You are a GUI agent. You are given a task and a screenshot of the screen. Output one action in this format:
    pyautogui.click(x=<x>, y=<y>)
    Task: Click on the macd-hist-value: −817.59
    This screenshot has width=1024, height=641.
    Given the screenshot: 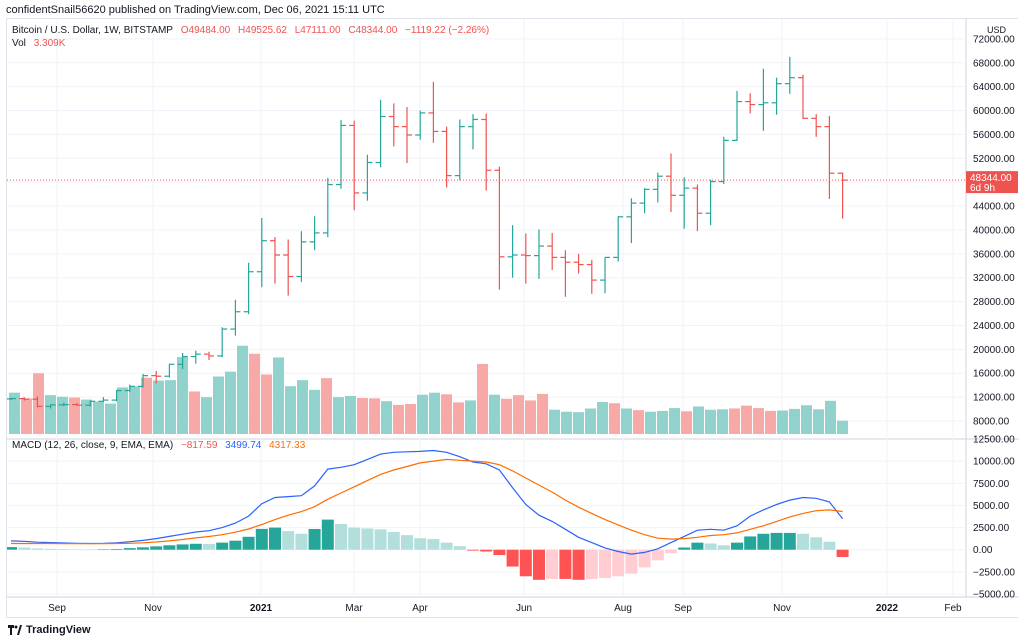 What is the action you would take?
    pyautogui.click(x=199, y=445)
    